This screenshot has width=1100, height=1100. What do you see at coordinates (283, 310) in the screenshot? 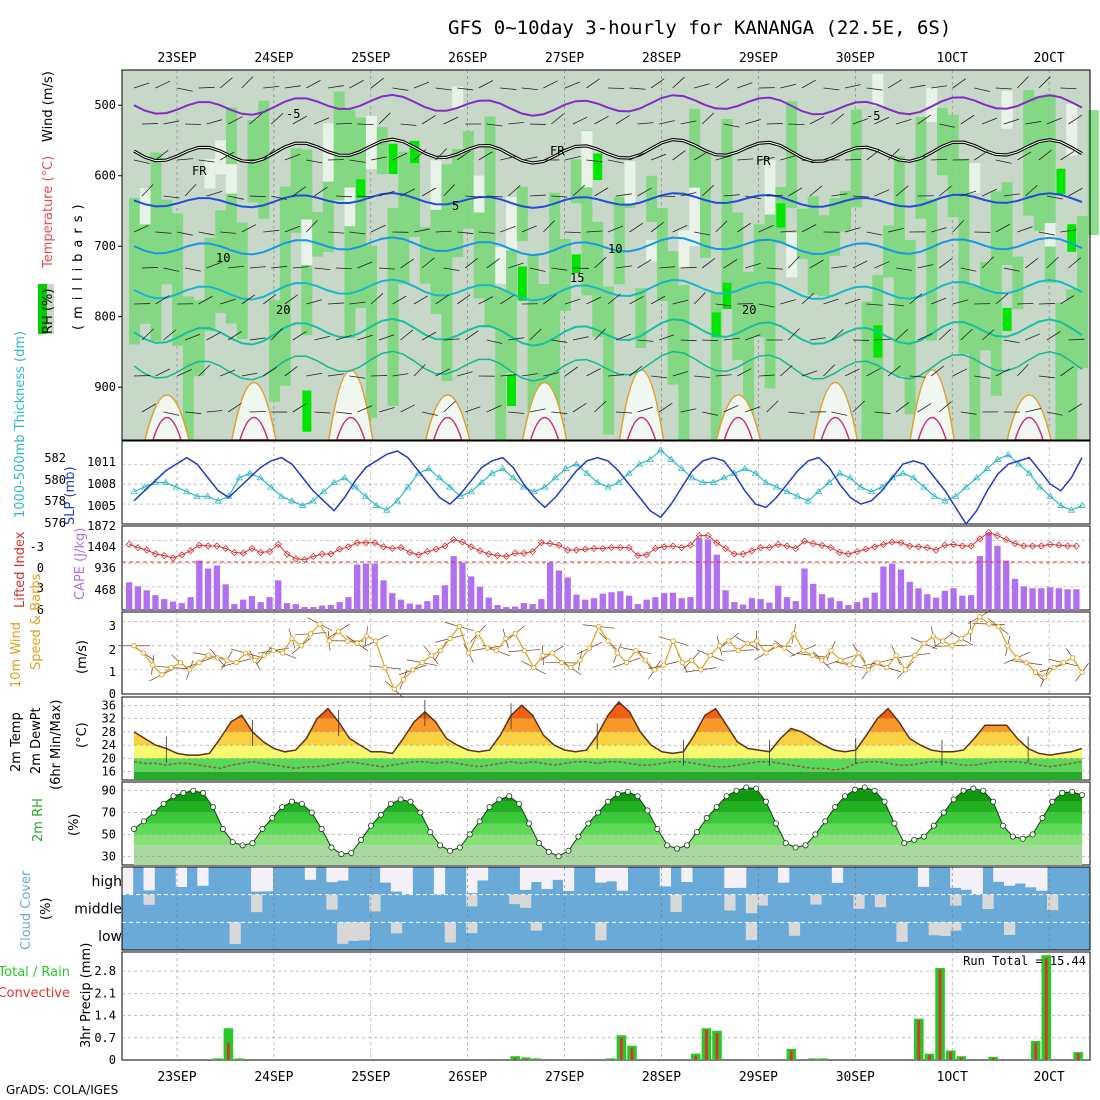
I see `isotherm-label: 20` at bounding box center [283, 310].